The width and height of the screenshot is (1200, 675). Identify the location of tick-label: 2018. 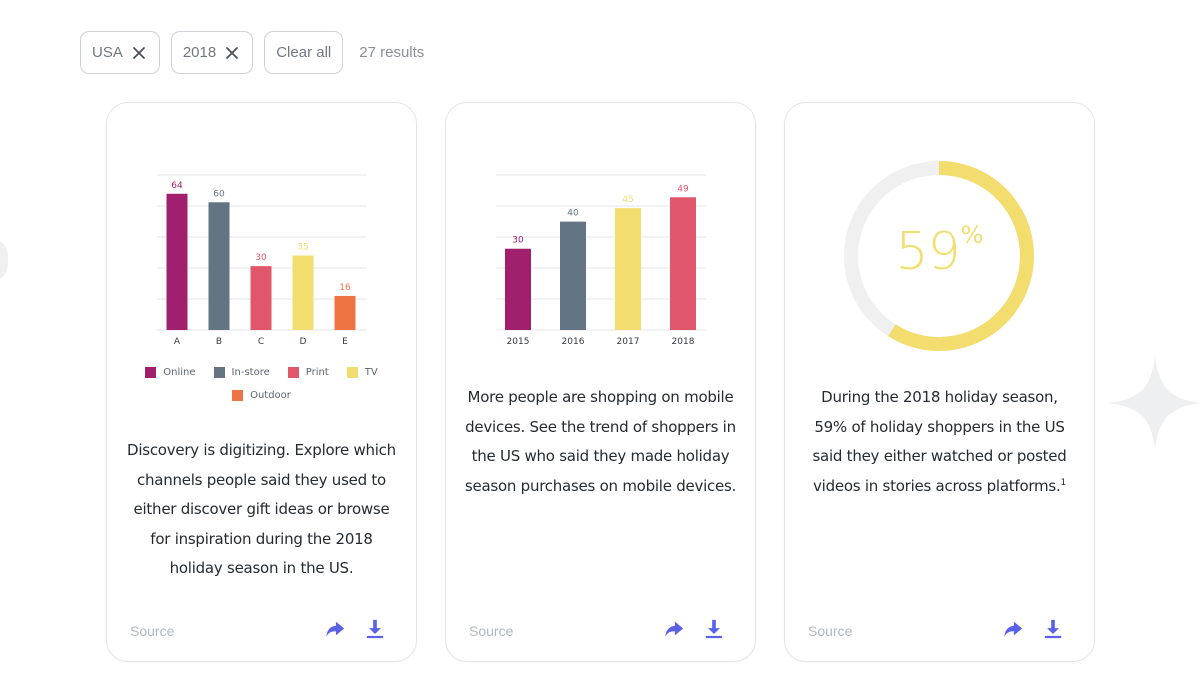
(683, 342).